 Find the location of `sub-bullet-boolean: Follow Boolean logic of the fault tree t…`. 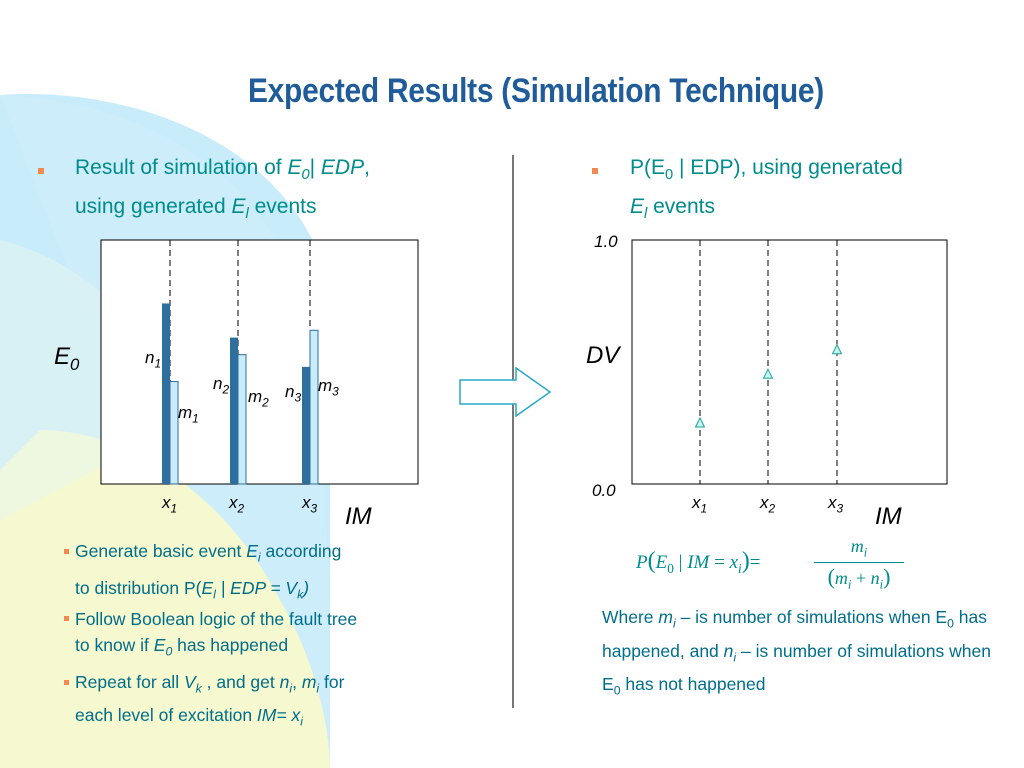

sub-bullet-boolean: Follow Boolean logic of the fault tree t… is located at coordinates (216, 634).